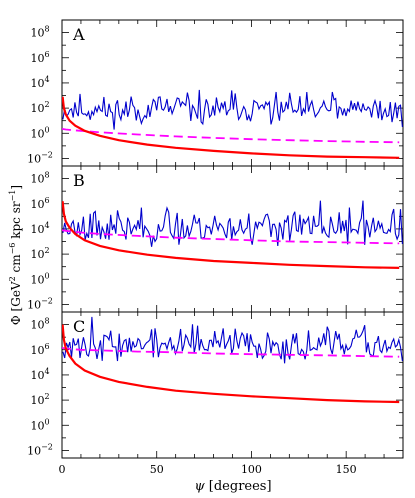  I want to click on panel-label: C, so click(79, 326).